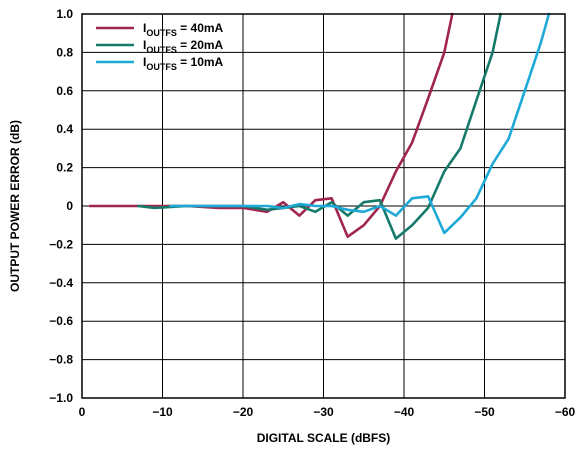 Image resolution: width=580 pixels, height=450 pixels. Describe the element at coordinates (15, 206) in the screenshot. I see `y-axis-title: OUTPUT POWER ERROR (dB)` at that location.